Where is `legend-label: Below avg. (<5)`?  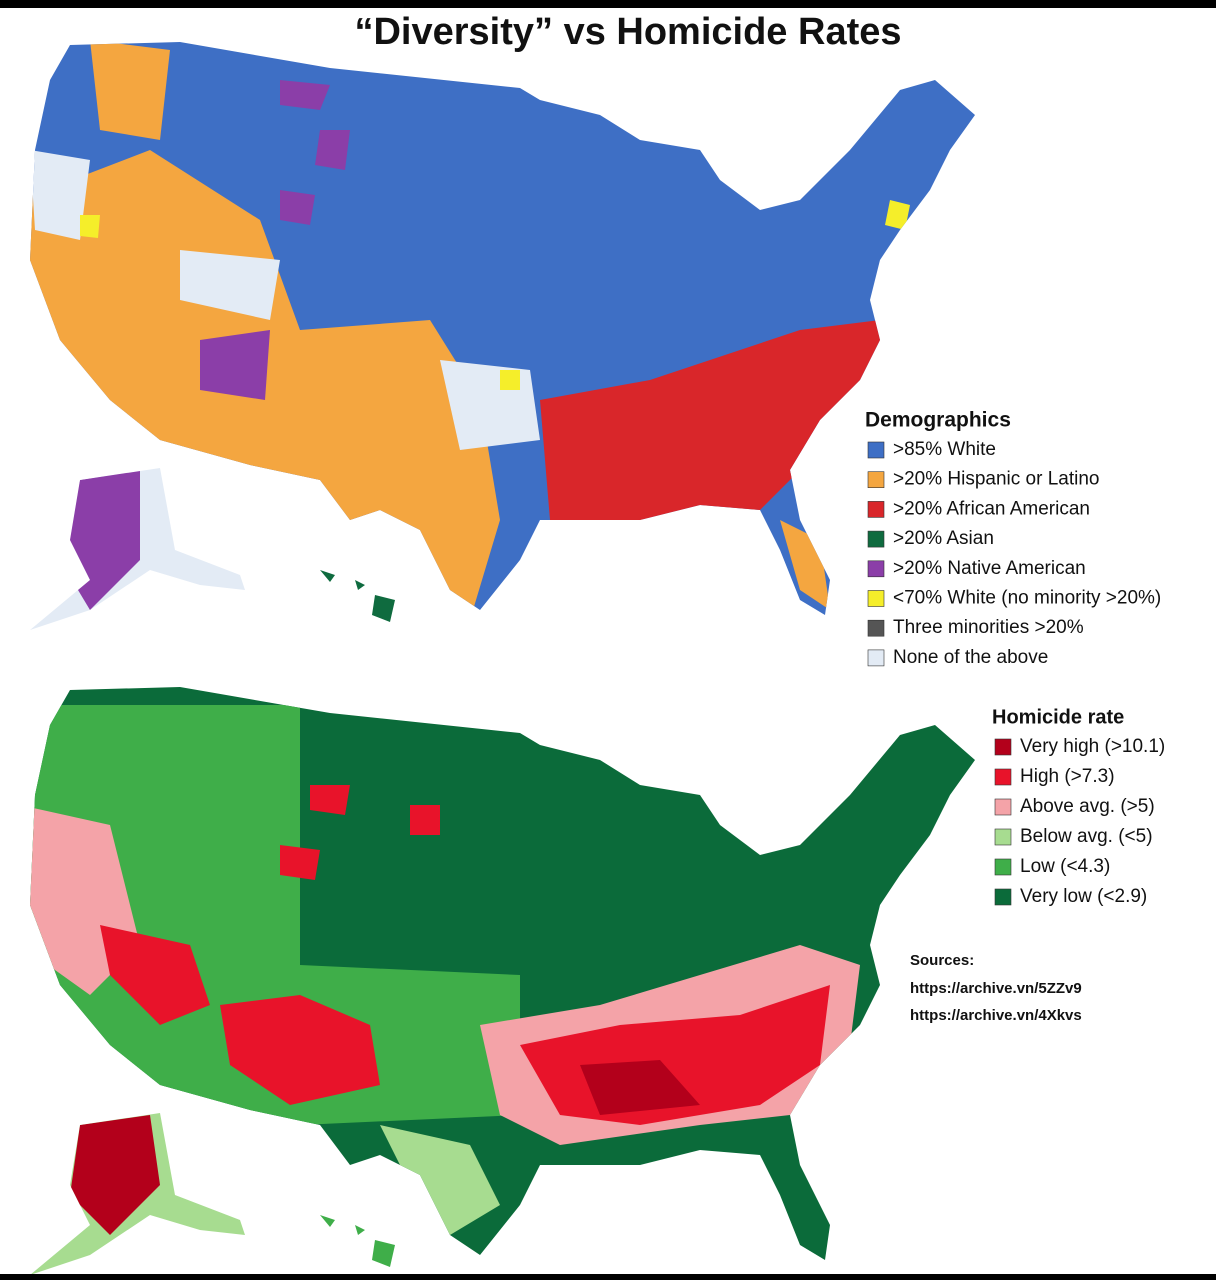 legend-label: Below avg. (<5) is located at coordinates (1086, 836).